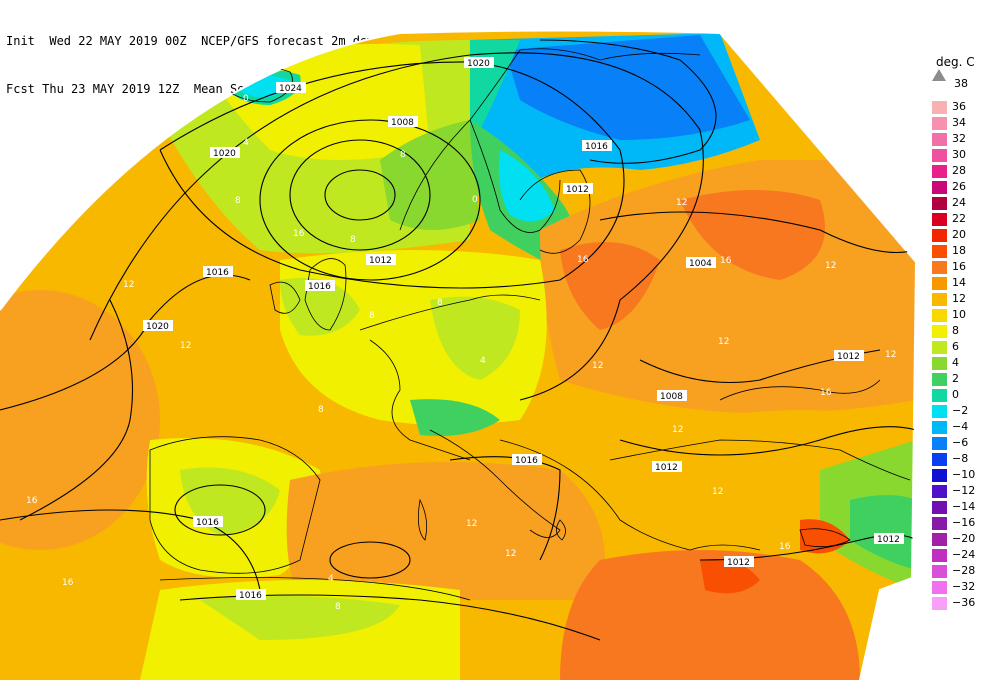 The width and height of the screenshot is (1000, 680). I want to click on legend-label: 0, so click(955, 394).